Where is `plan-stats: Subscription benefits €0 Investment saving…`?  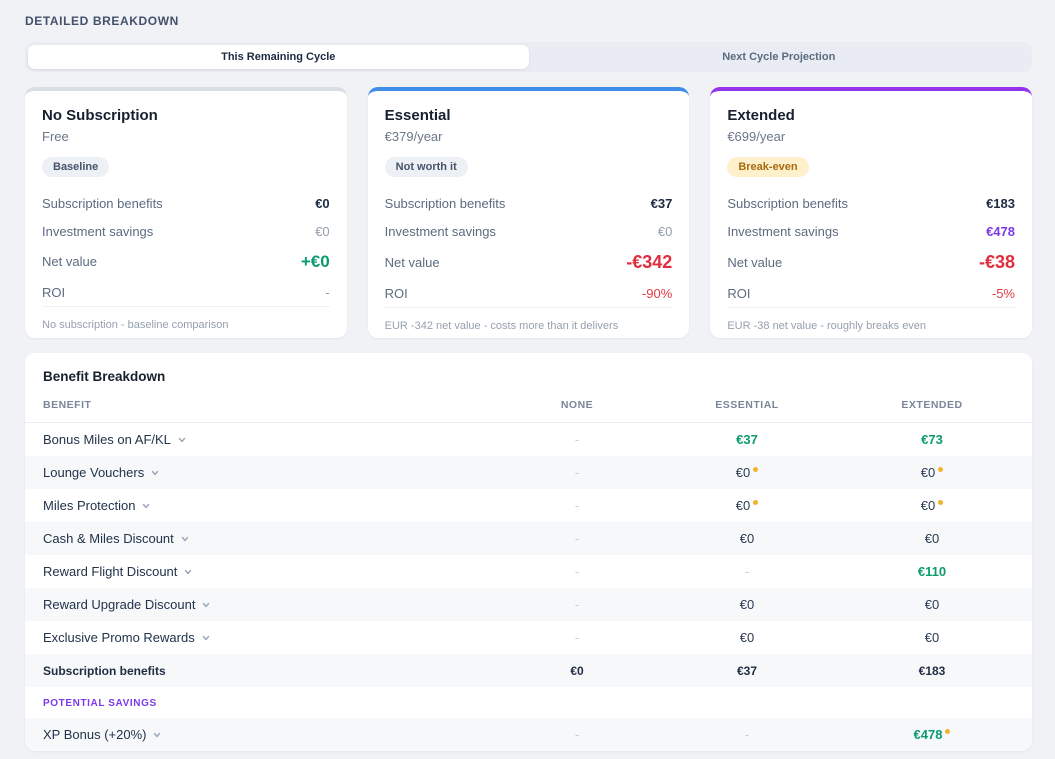
plan-stats: Subscription benefits €0 Investment saving… is located at coordinates (186, 247).